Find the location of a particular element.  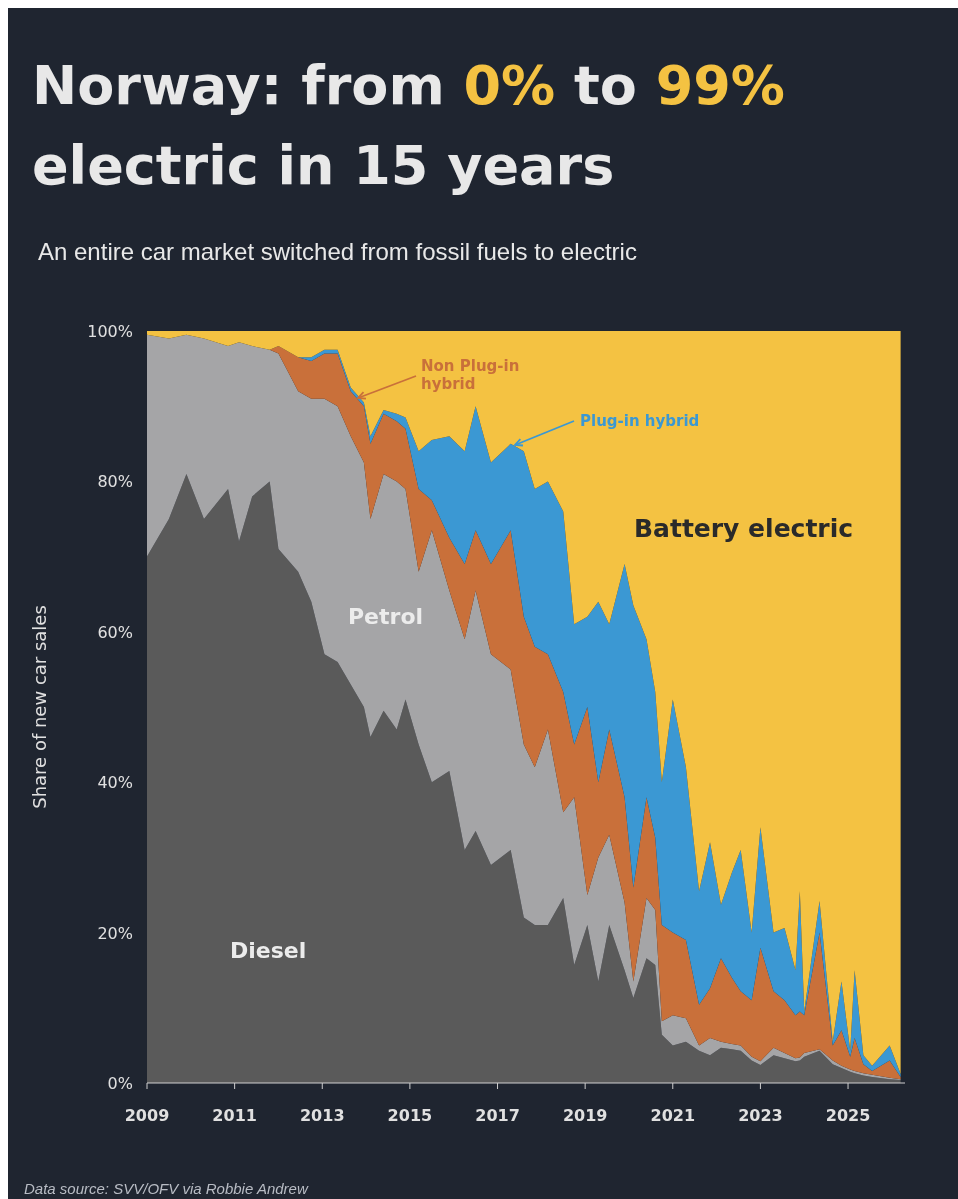

series-label: Battery electric is located at coordinates (744, 528).